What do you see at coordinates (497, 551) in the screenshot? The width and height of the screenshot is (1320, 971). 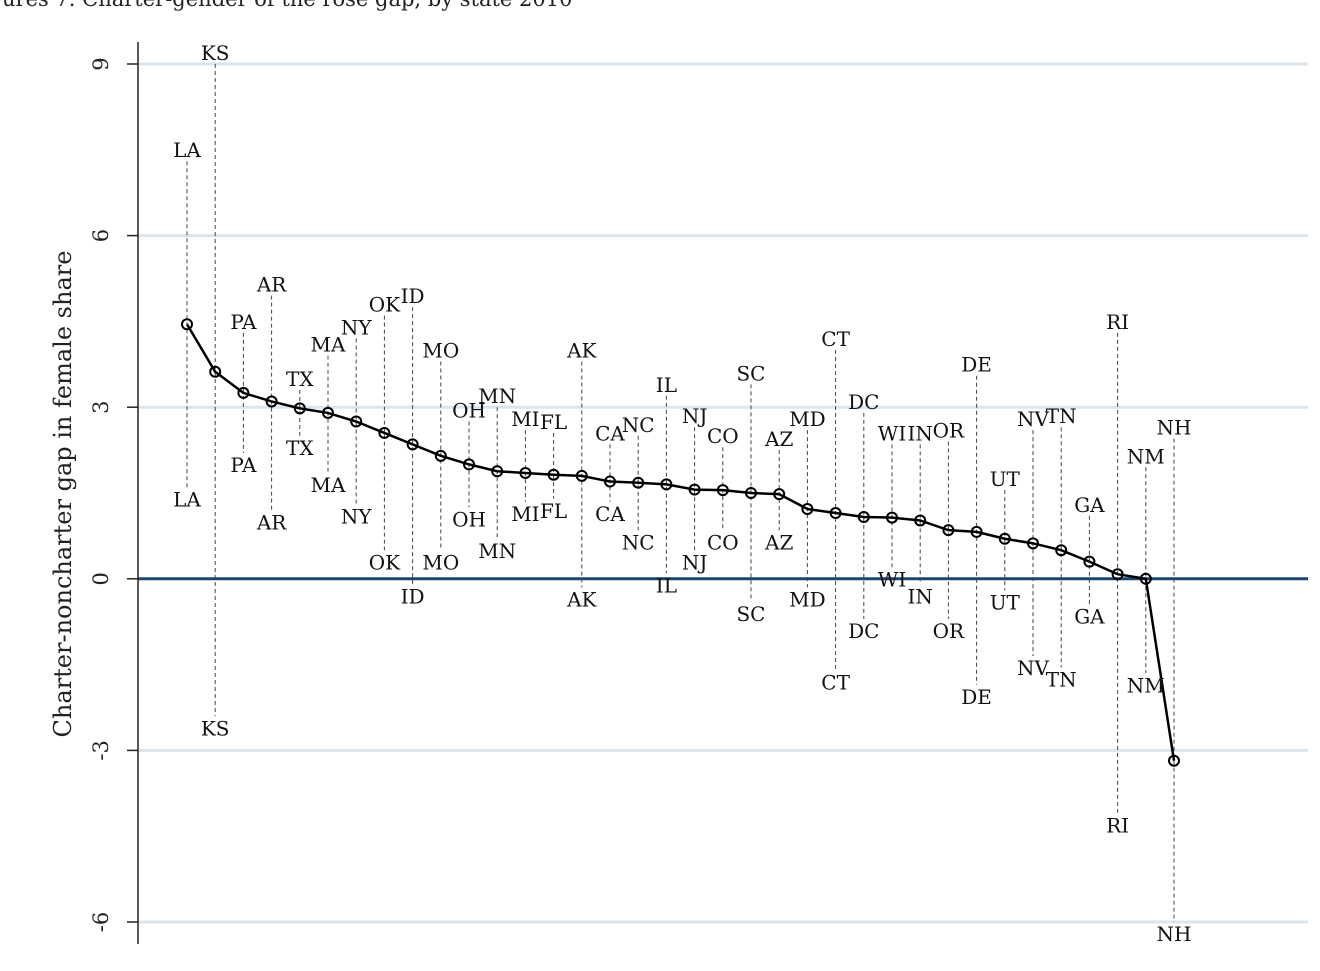 I see `state-label-lower: MN` at bounding box center [497, 551].